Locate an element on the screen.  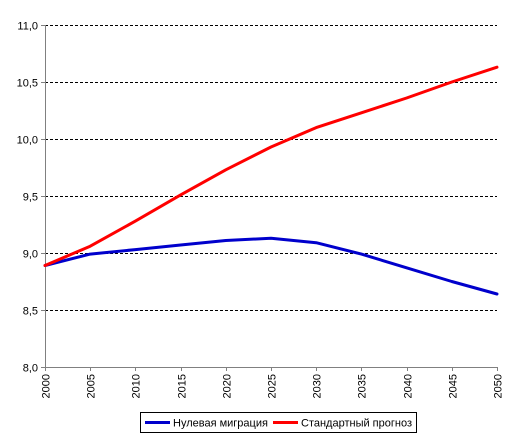
y-tick-label: 8,0 is located at coordinates (30, 369).